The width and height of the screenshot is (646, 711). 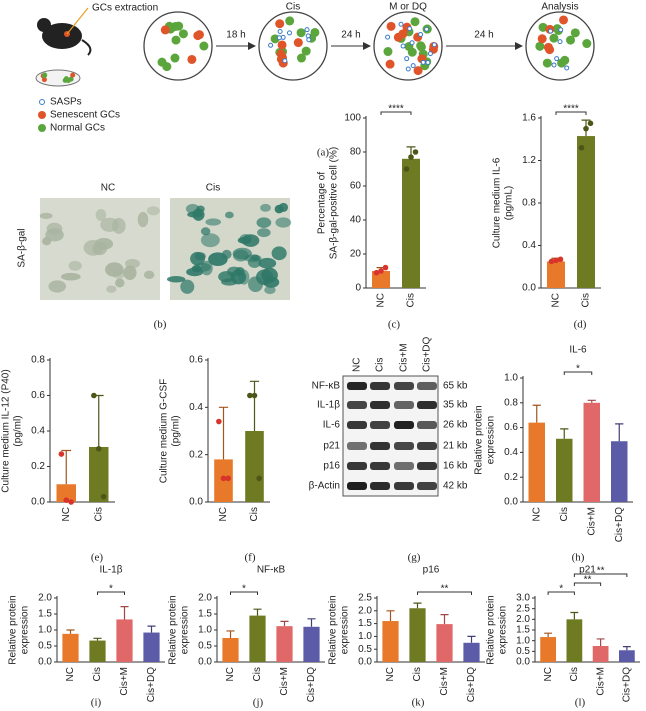 I want to click on stain-label: SA-β-gal, so click(x=22, y=247).